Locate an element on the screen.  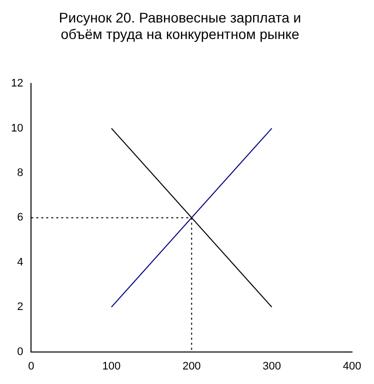
x-tick-label: 200 is located at coordinates (191, 366).